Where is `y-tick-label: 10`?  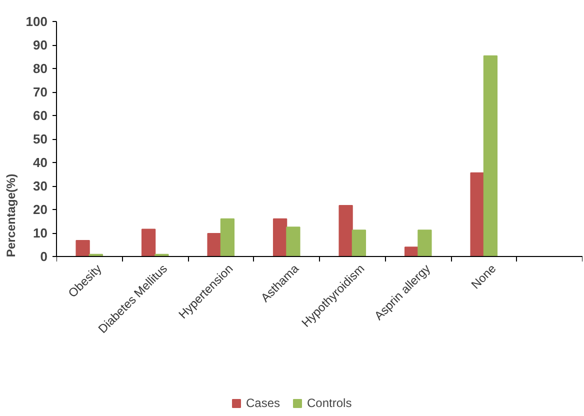
y-tick-label: 10 is located at coordinates (40, 233).